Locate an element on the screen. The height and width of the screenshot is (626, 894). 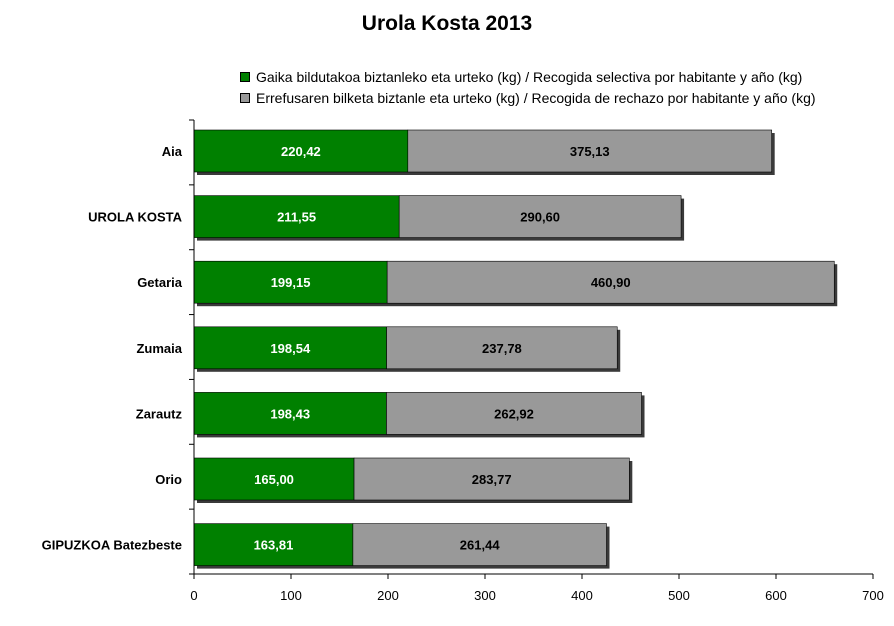
x-tick-label: 700 is located at coordinates (873, 595).